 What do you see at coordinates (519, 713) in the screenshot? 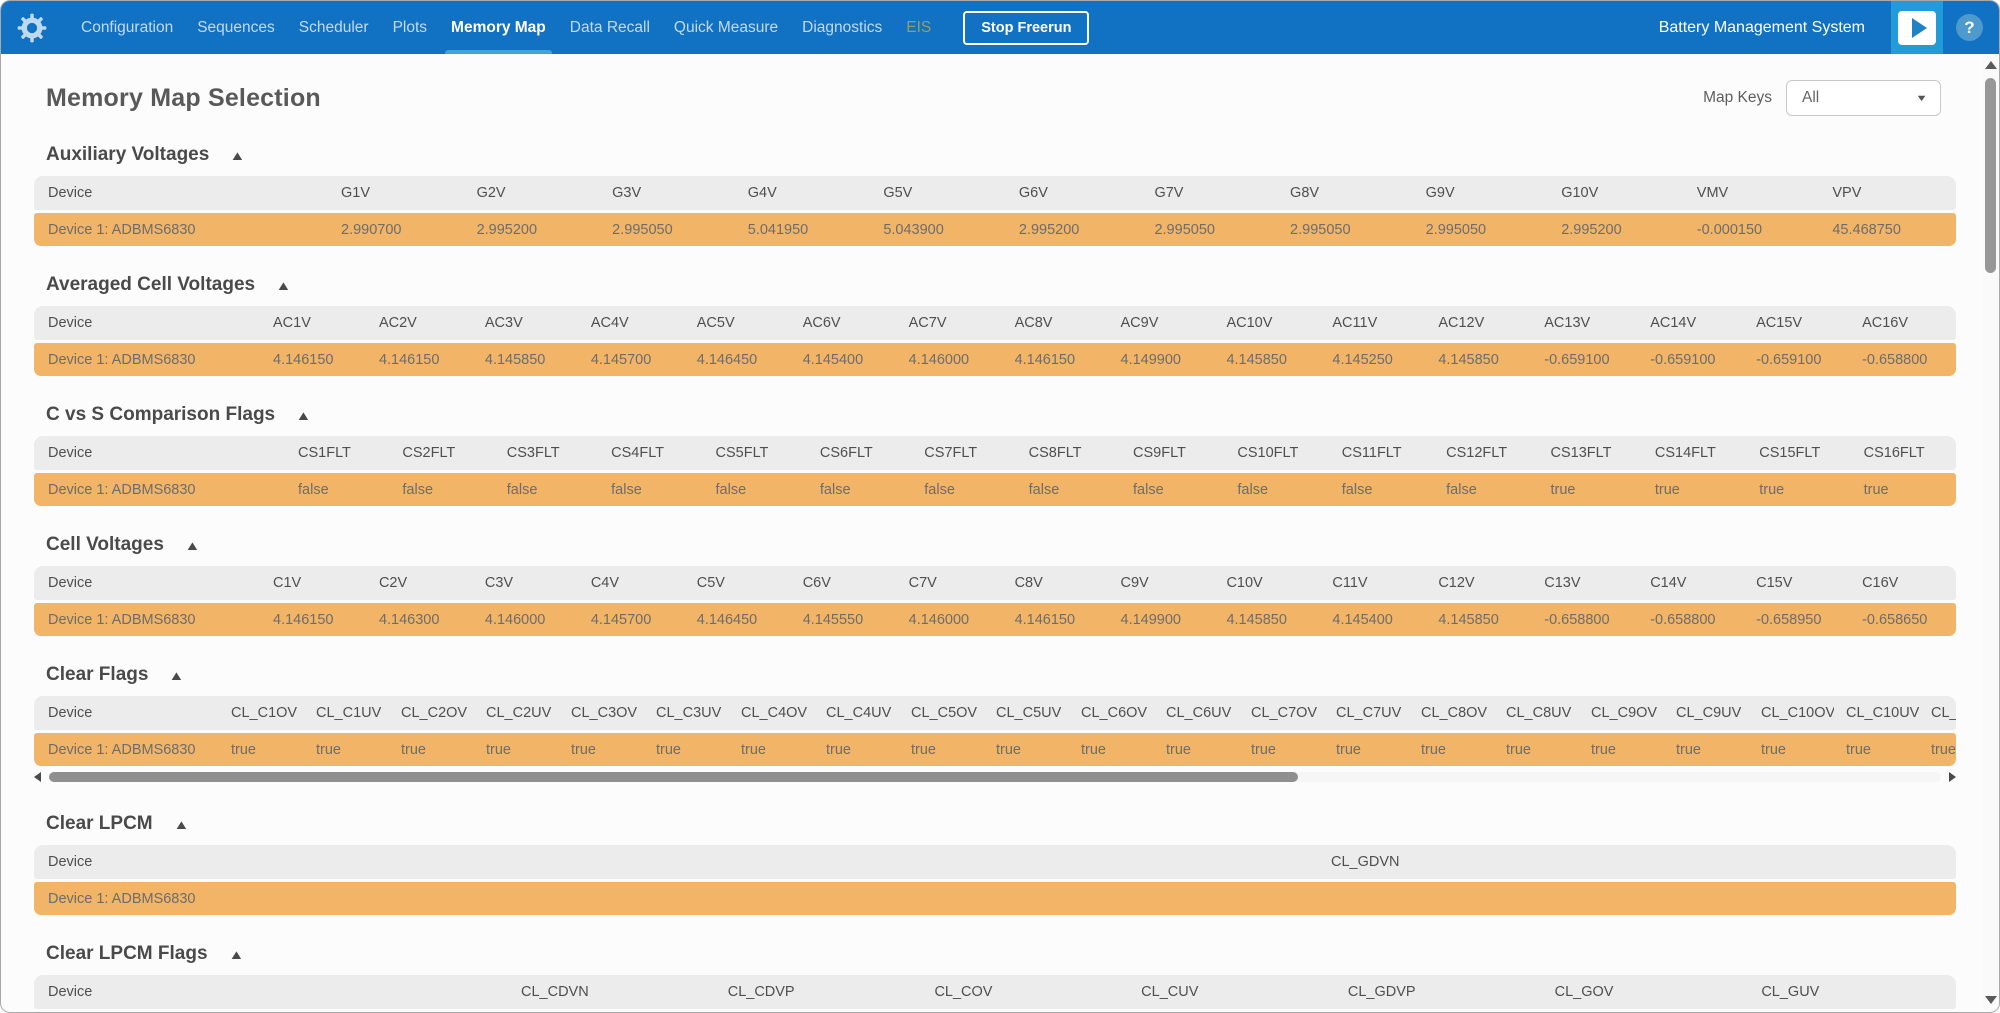
I see `column-header: CL_C2UV` at bounding box center [519, 713].